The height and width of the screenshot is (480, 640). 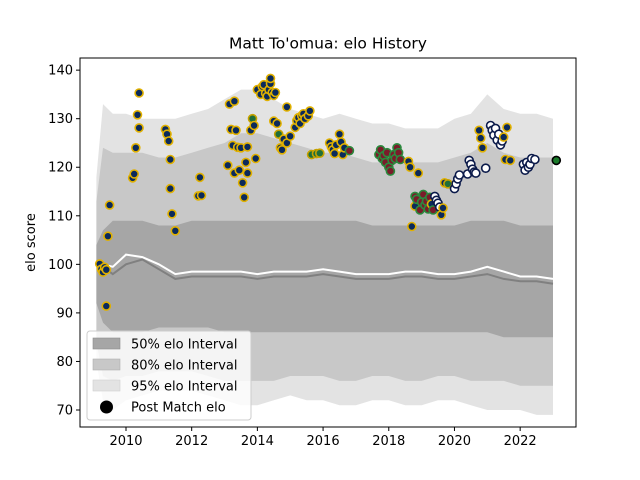 What do you see at coordinates (388, 441) in the screenshot?
I see `x-tick-label: 2018` at bounding box center [388, 441].